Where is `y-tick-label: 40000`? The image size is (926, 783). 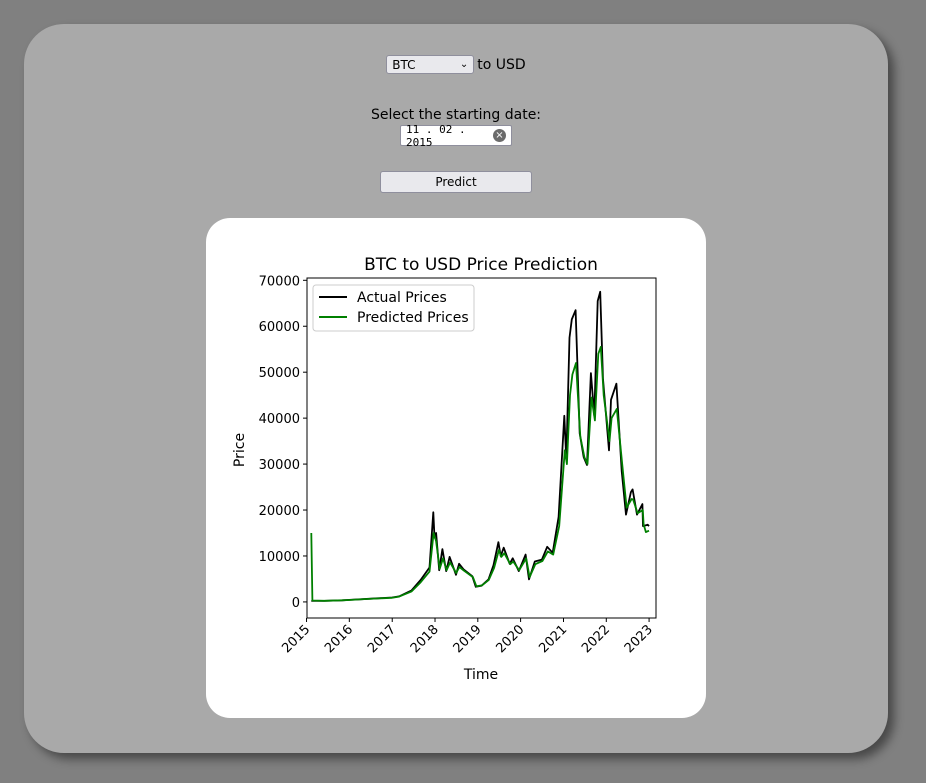
y-tick-label: 40000 is located at coordinates (279, 419).